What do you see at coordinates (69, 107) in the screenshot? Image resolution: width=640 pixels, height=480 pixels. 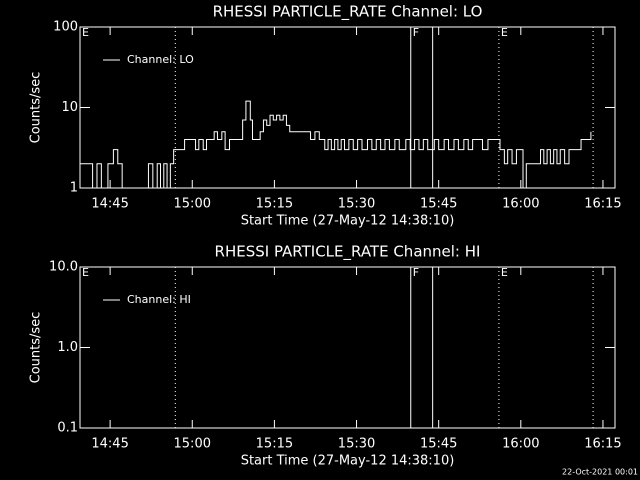 I see `y-tick-label: 10` at bounding box center [69, 107].